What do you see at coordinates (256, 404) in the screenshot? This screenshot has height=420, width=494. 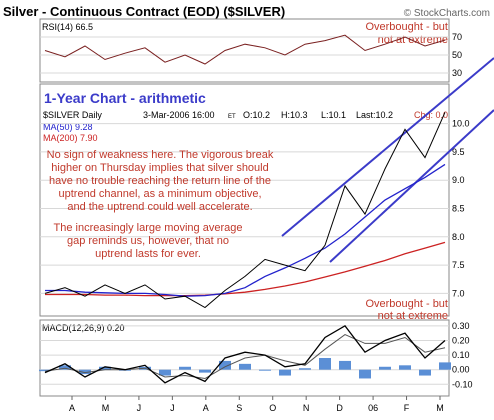 I see `x-axis: A M J J A S O N D 06 F M` at bounding box center [256, 404].